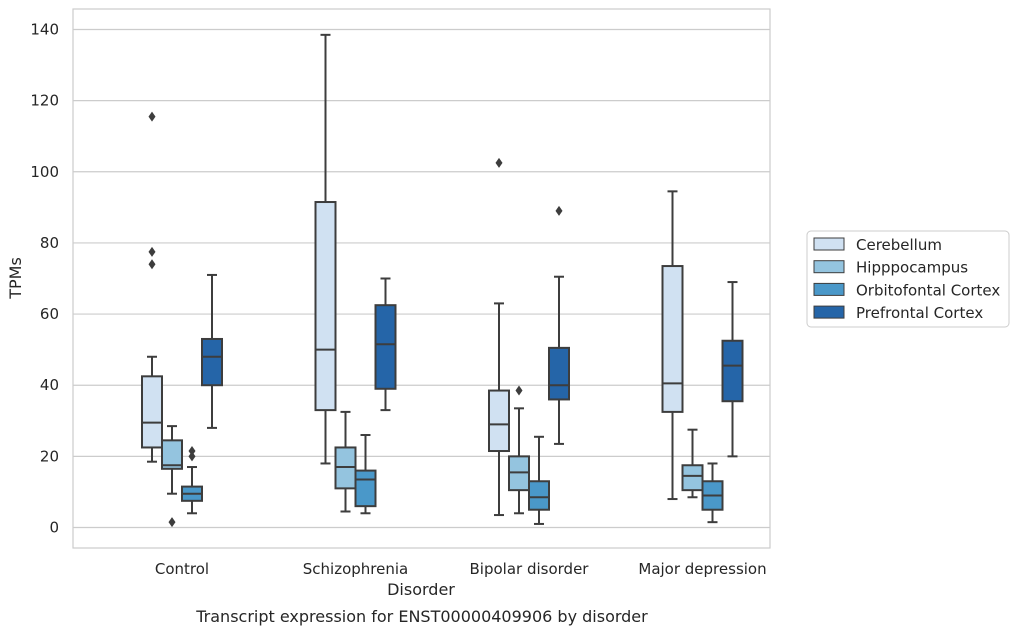 The width and height of the screenshot is (1018, 634). What do you see at coordinates (182, 569) in the screenshot?
I see `x-tick-label: Control` at bounding box center [182, 569].